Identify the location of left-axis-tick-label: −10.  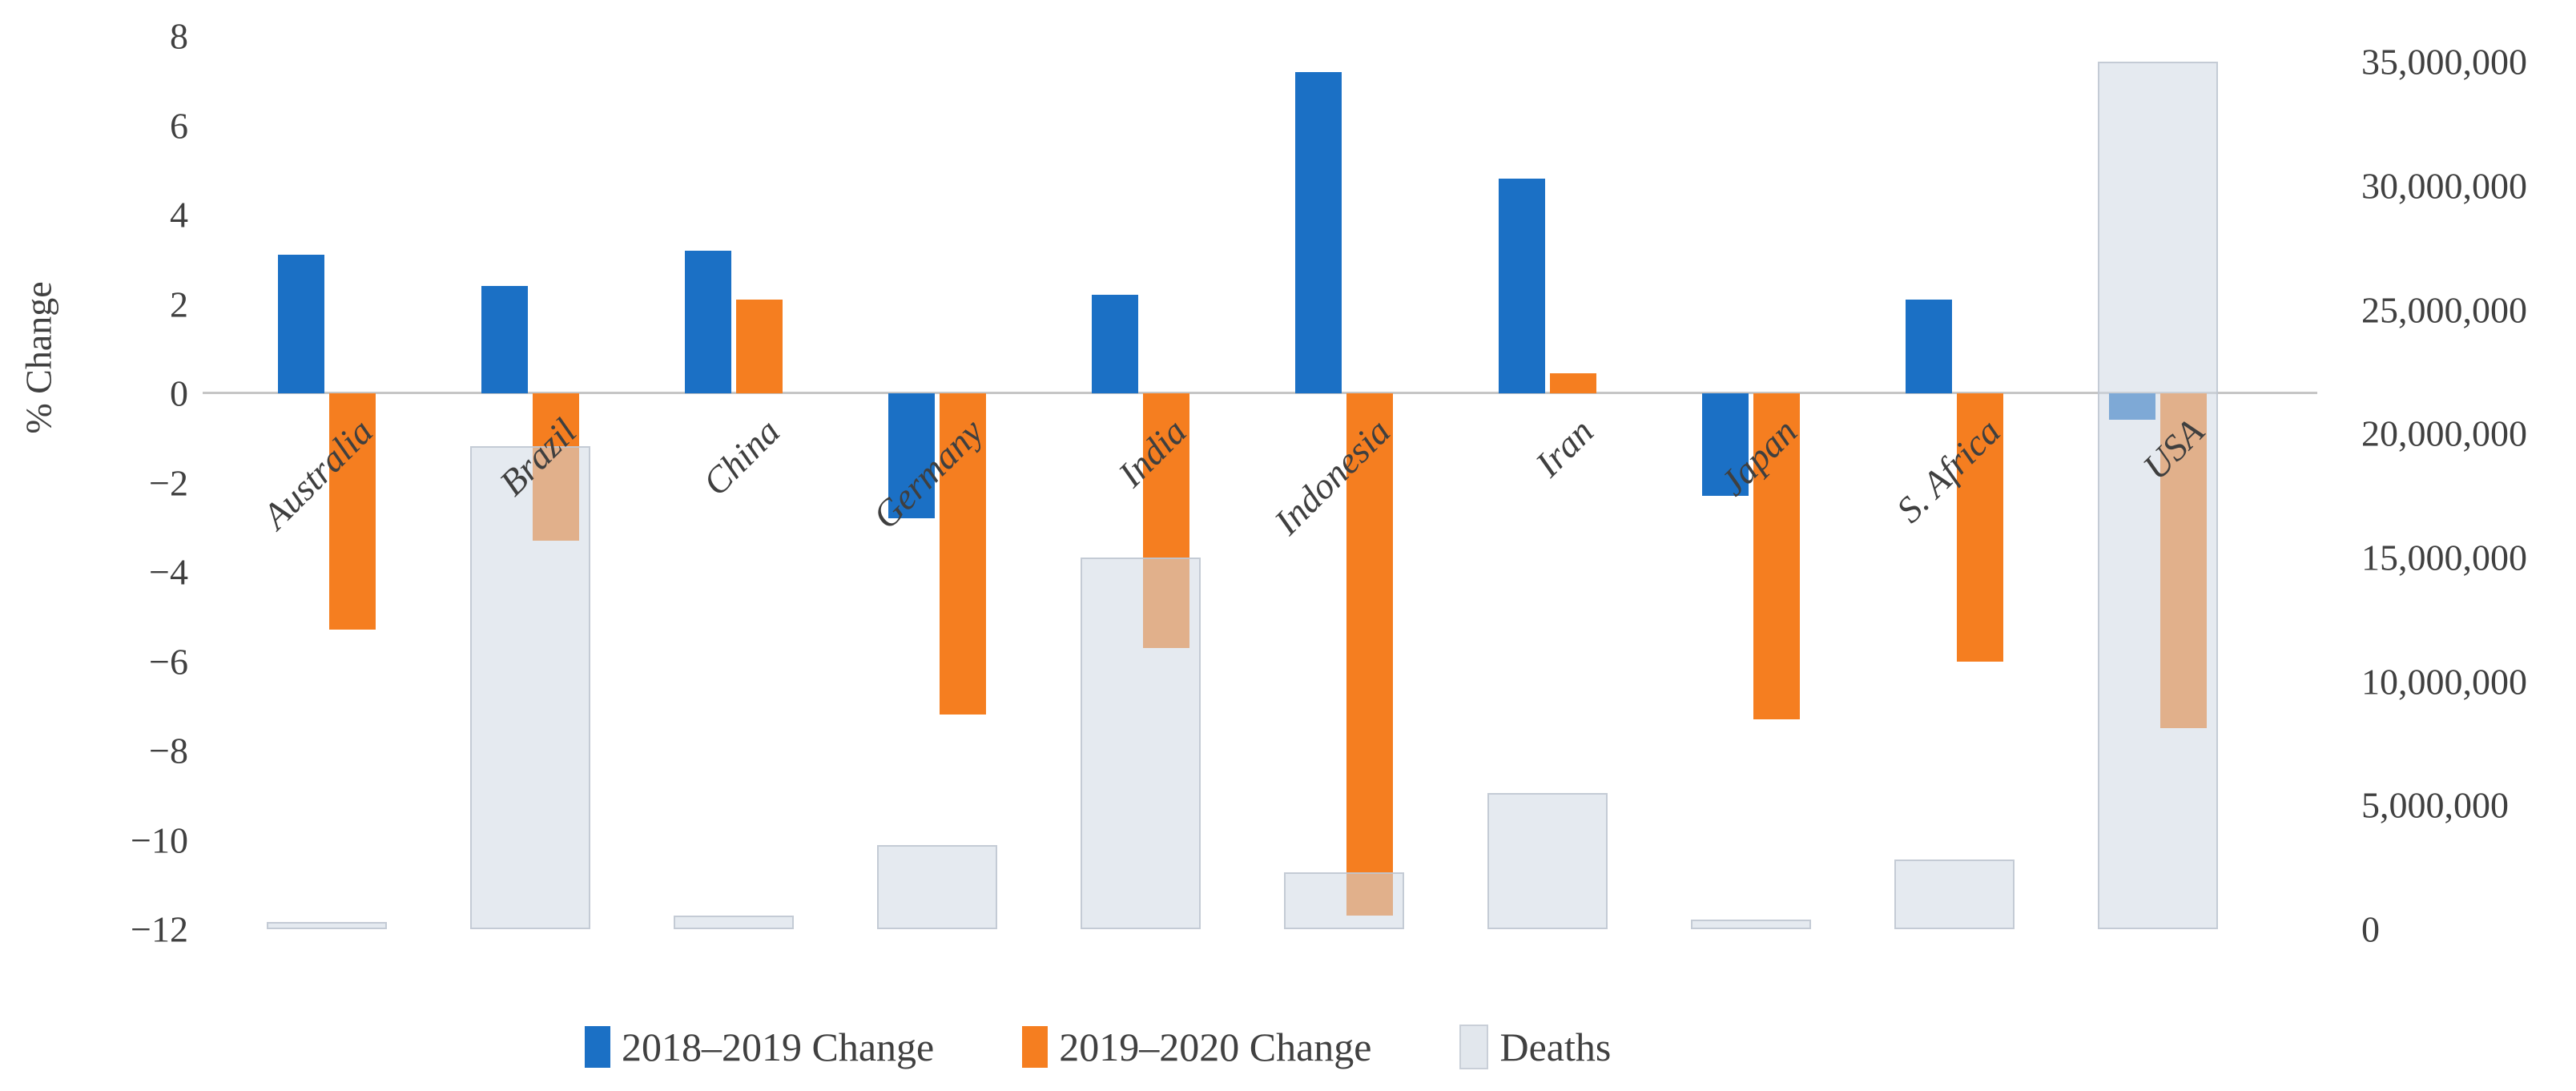
(159, 839).